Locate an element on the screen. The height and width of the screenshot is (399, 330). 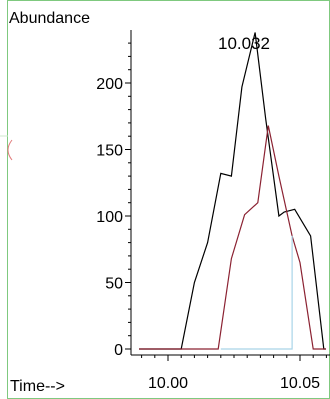
y-tick-label: 200 is located at coordinates (109, 84).